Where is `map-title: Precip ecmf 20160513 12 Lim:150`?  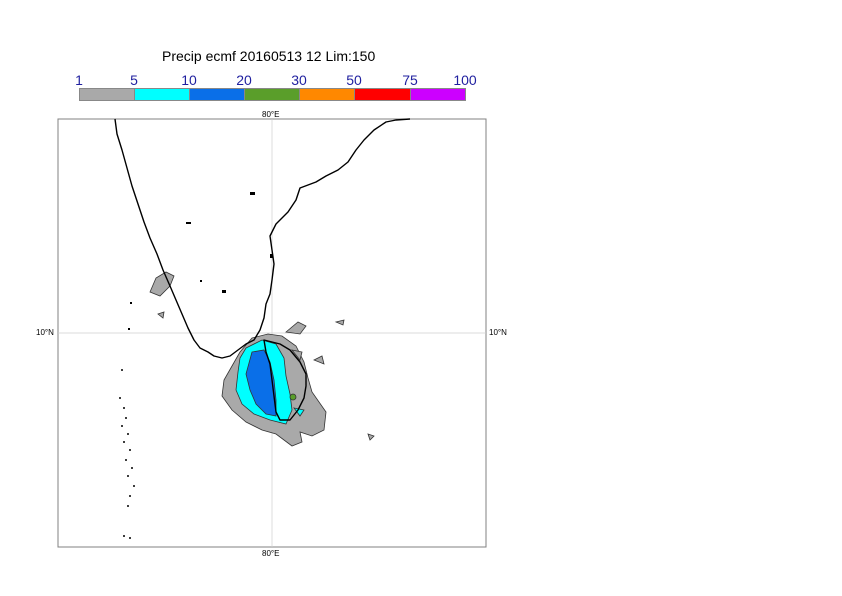 map-title: Precip ecmf 20160513 12 Lim:150 is located at coordinates (269, 56).